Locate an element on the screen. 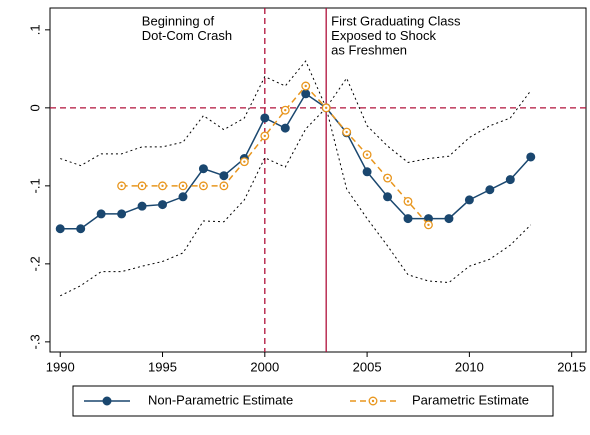 Image resolution: width=590 pixels, height=435 pixels. annotation: First Graduating Class is located at coordinates (396, 20).